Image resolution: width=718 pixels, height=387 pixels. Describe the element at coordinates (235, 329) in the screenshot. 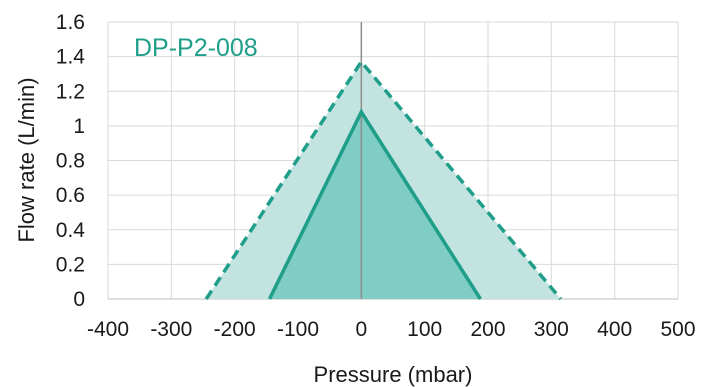

I see `x-tick-label: -200` at that location.